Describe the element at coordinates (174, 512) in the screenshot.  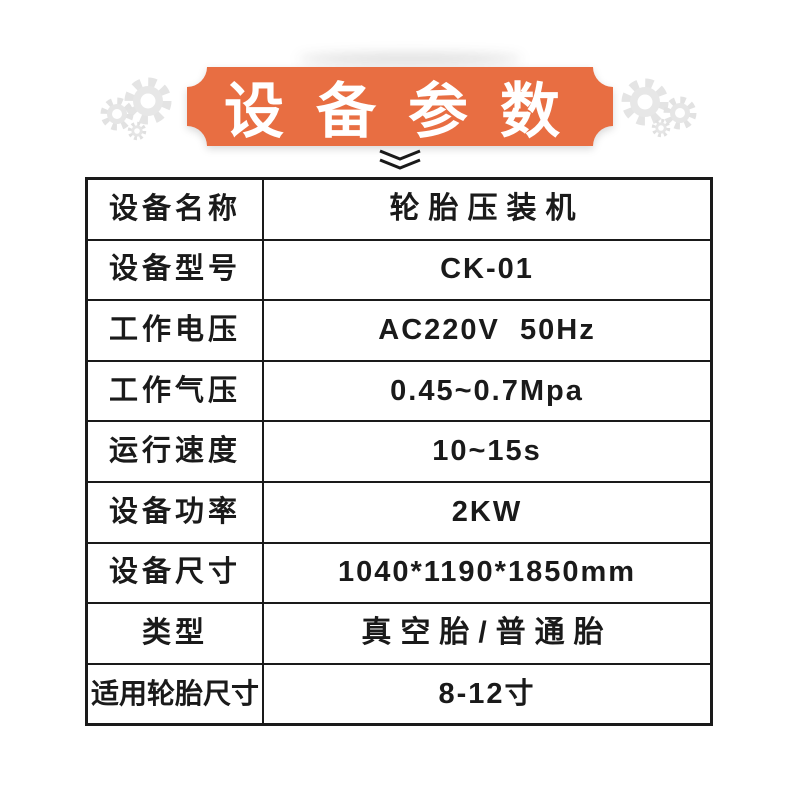
I see `spec-label: 设备功率` at that location.